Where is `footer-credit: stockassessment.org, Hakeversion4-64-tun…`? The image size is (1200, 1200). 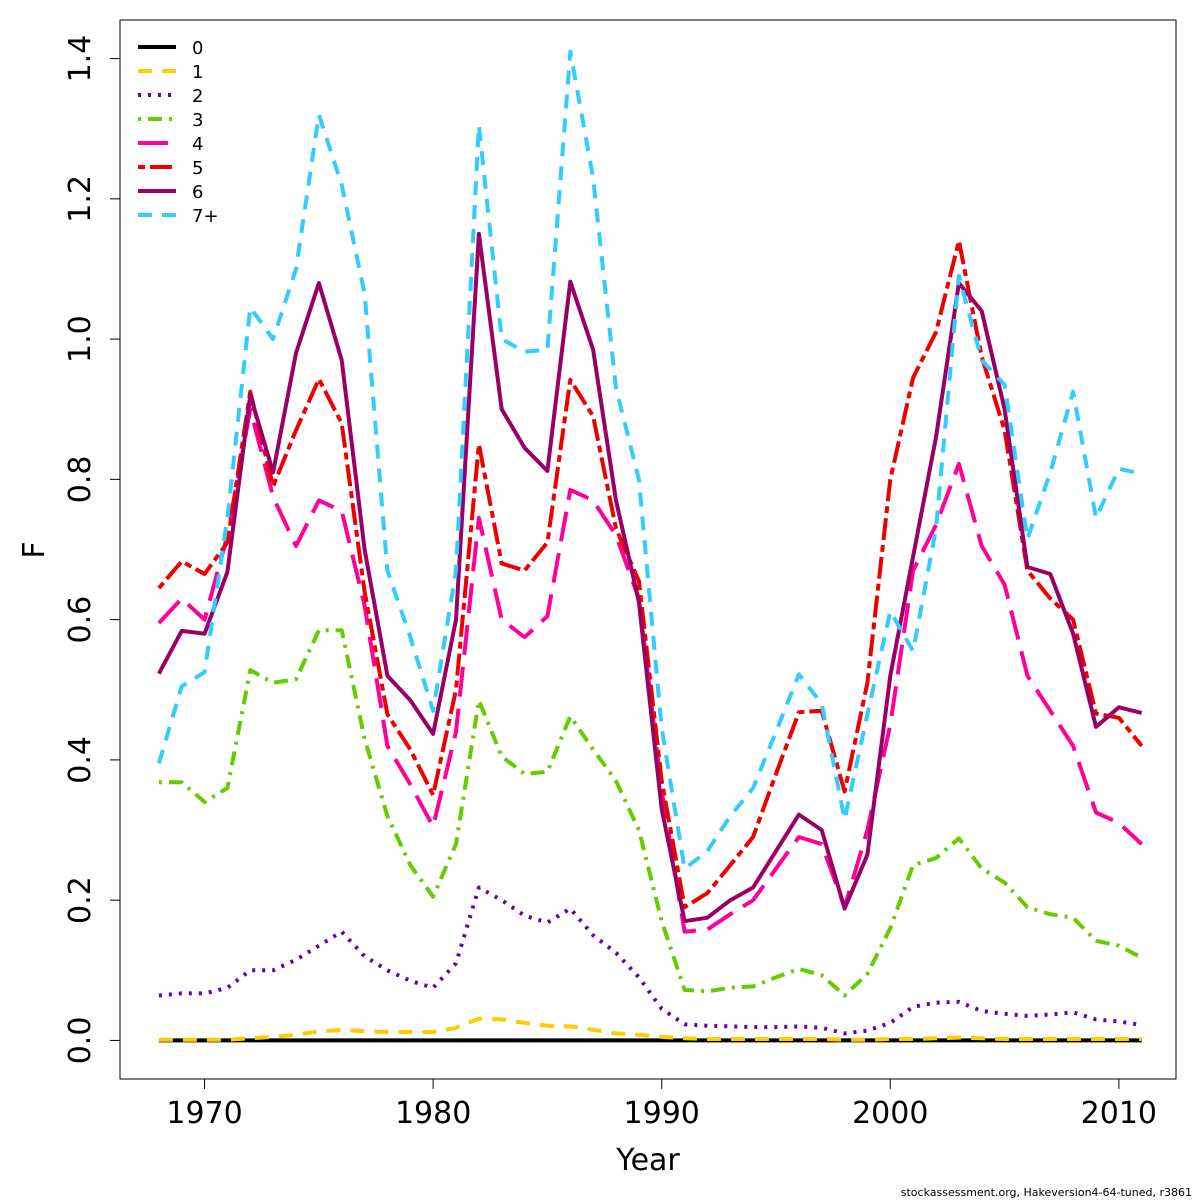
footer-credit: stockassessment.org, Hakeversion4-64-tun… is located at coordinates (1046, 1192).